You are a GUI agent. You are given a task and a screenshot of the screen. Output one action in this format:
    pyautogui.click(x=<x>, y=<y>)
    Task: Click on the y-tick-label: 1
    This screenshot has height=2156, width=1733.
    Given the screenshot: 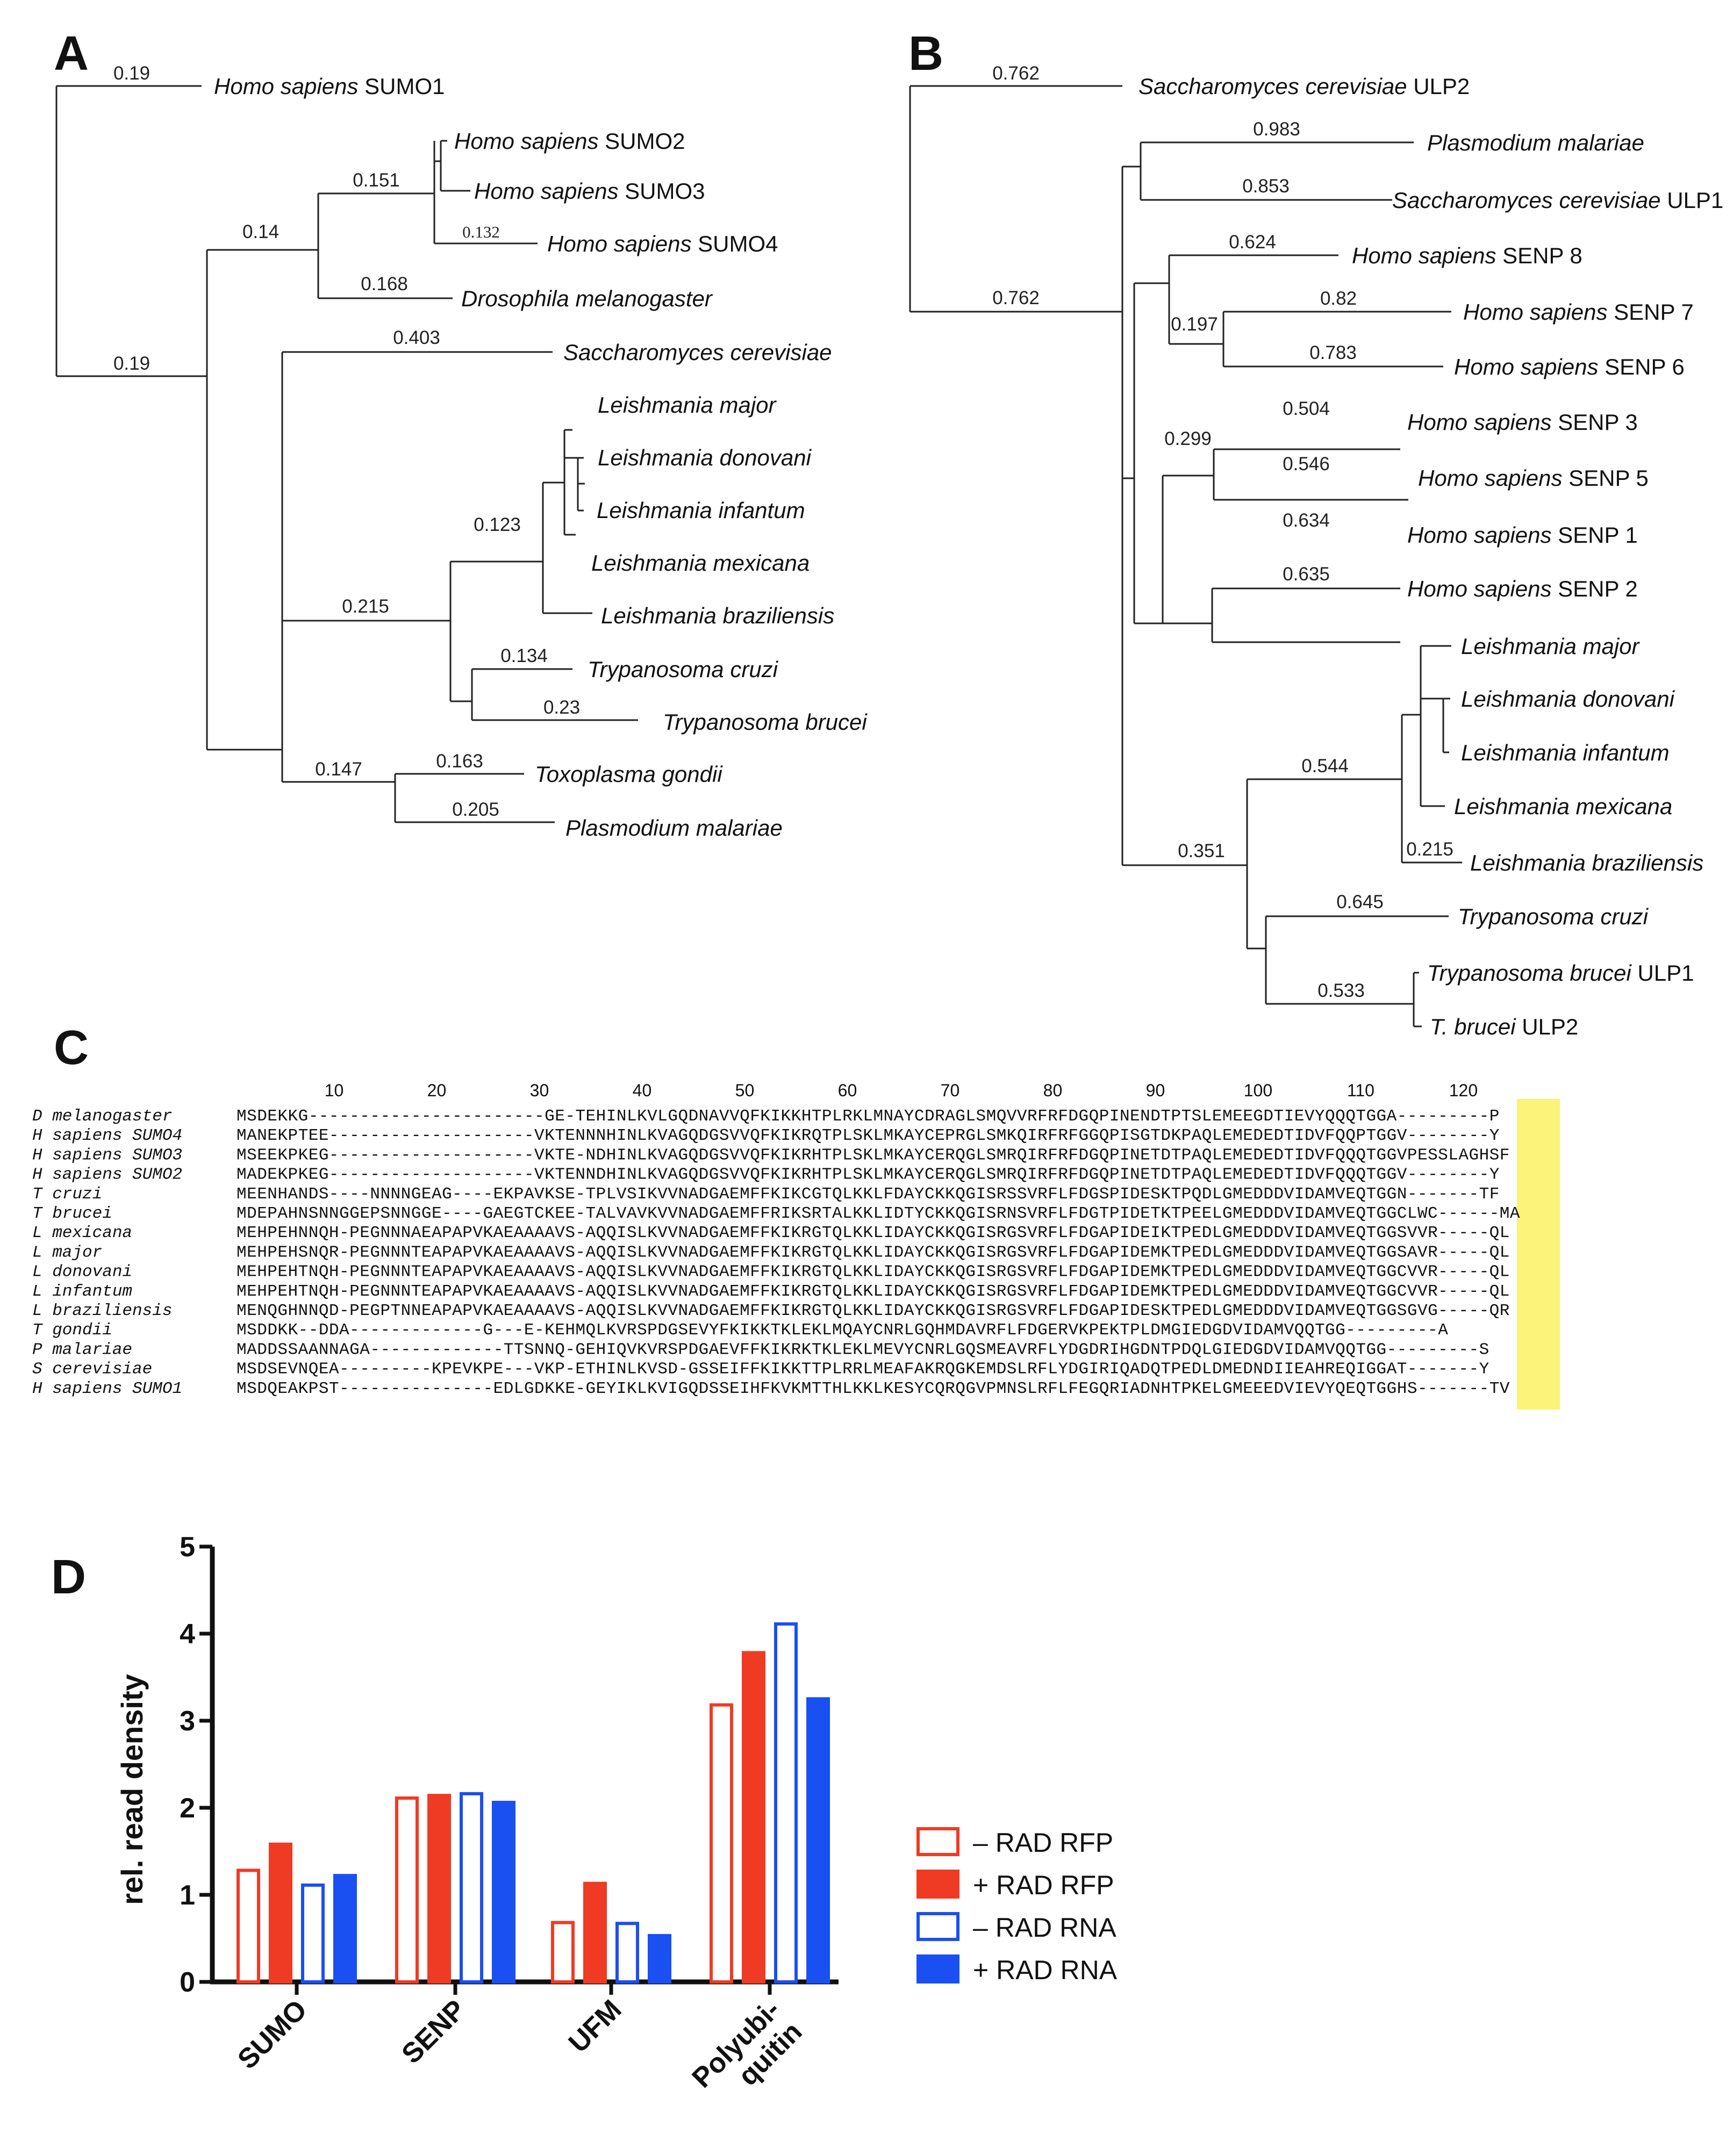 What is the action you would take?
    pyautogui.click(x=188, y=1896)
    